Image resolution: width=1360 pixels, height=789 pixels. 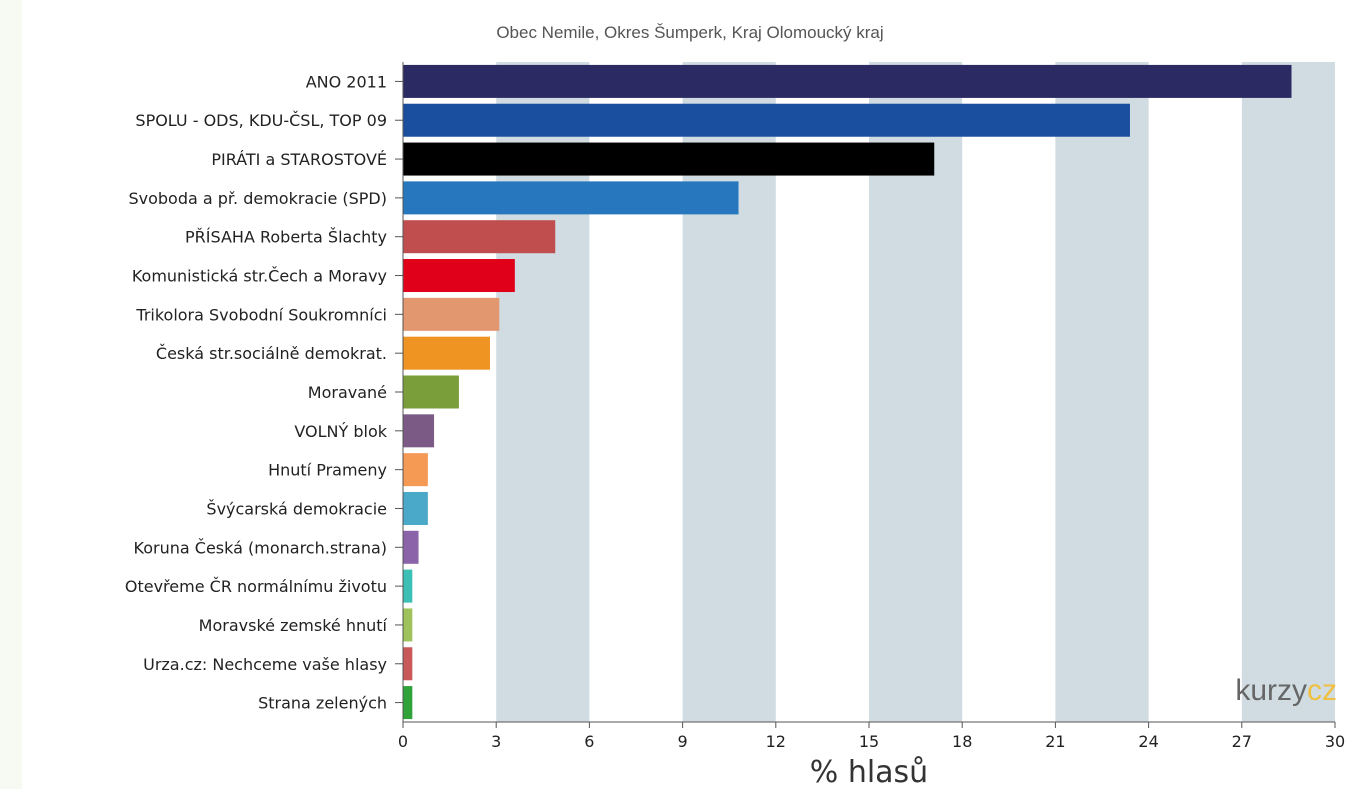 What do you see at coordinates (261, 314) in the screenshot?
I see `category-label: Trikolora Svobodní Soukromníci` at bounding box center [261, 314].